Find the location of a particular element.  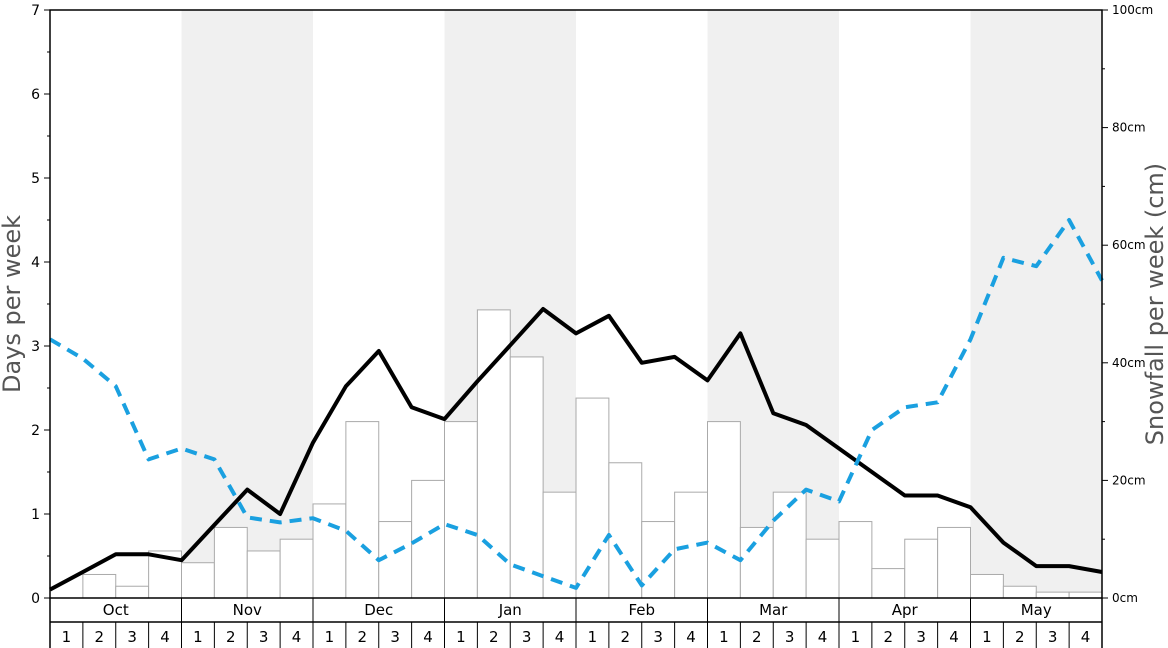

right-tick-label: 80cm is located at coordinates (1129, 128).